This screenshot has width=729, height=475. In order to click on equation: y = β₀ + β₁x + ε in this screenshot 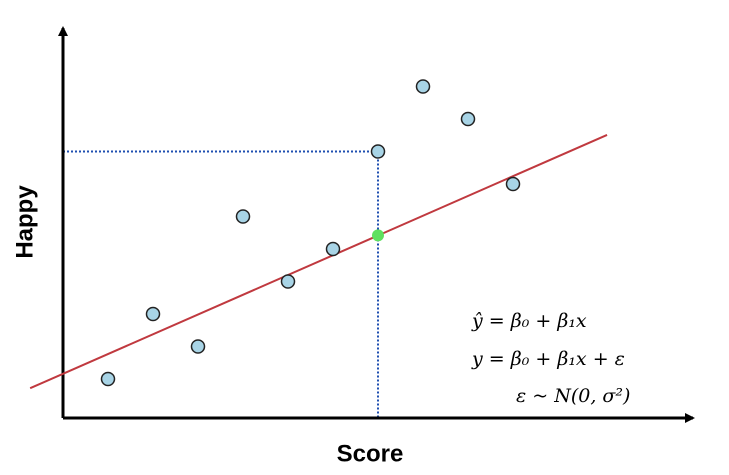, I will do `click(548, 359)`.